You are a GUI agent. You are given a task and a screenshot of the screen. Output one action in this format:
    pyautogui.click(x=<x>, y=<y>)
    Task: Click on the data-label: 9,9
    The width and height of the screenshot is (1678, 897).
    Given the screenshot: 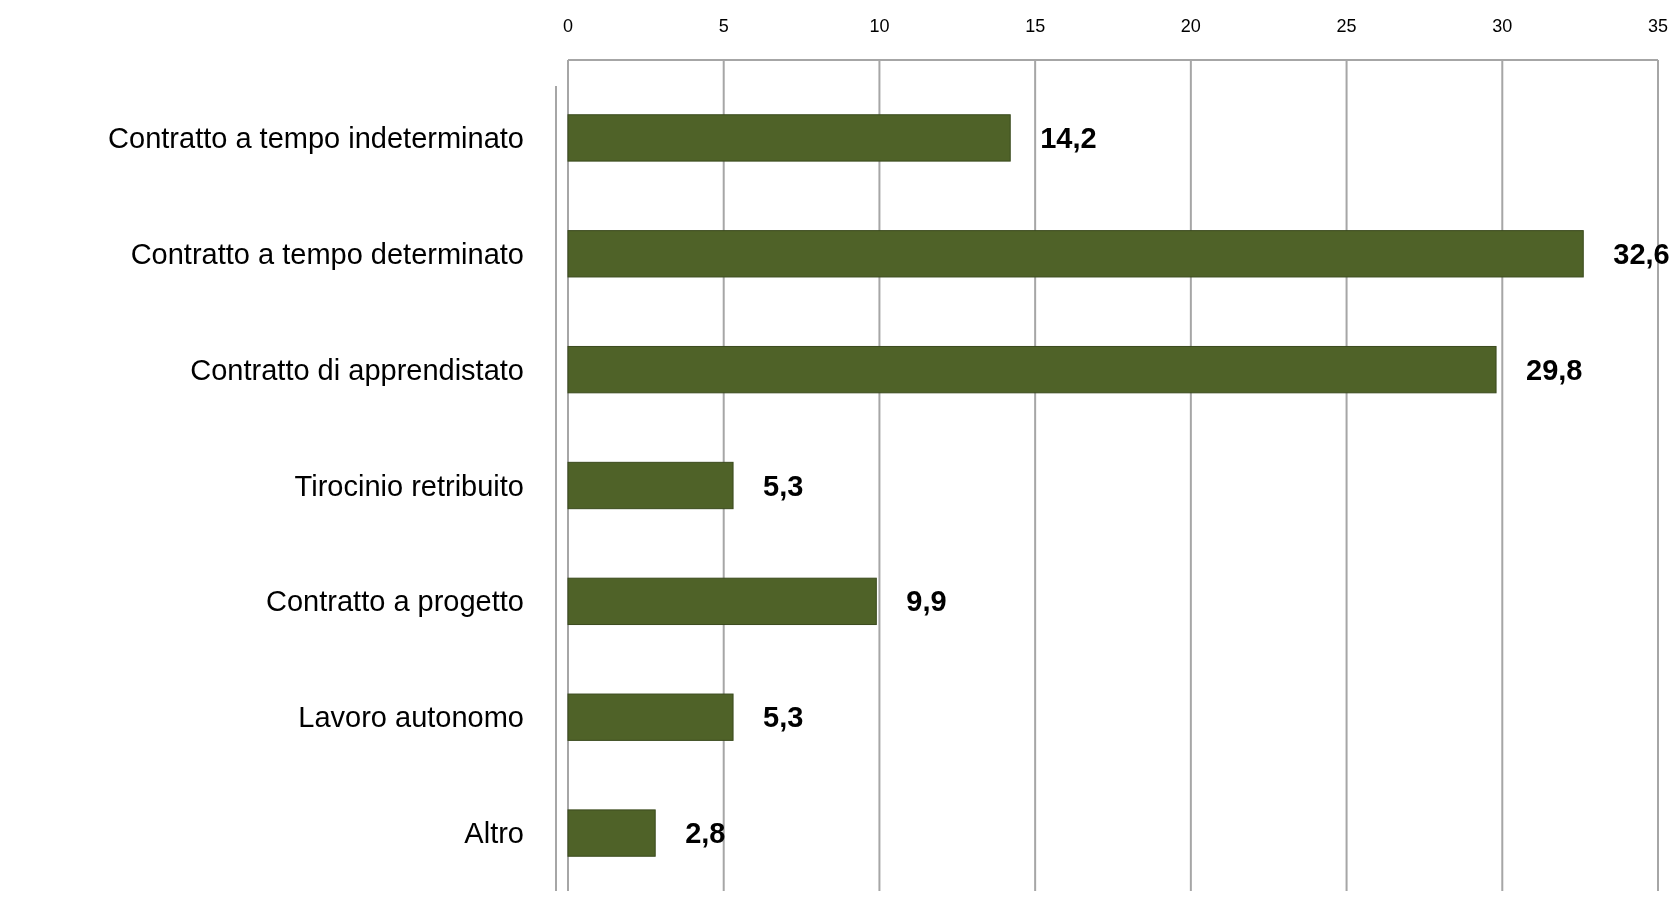 What is the action you would take?
    pyautogui.click(x=926, y=601)
    